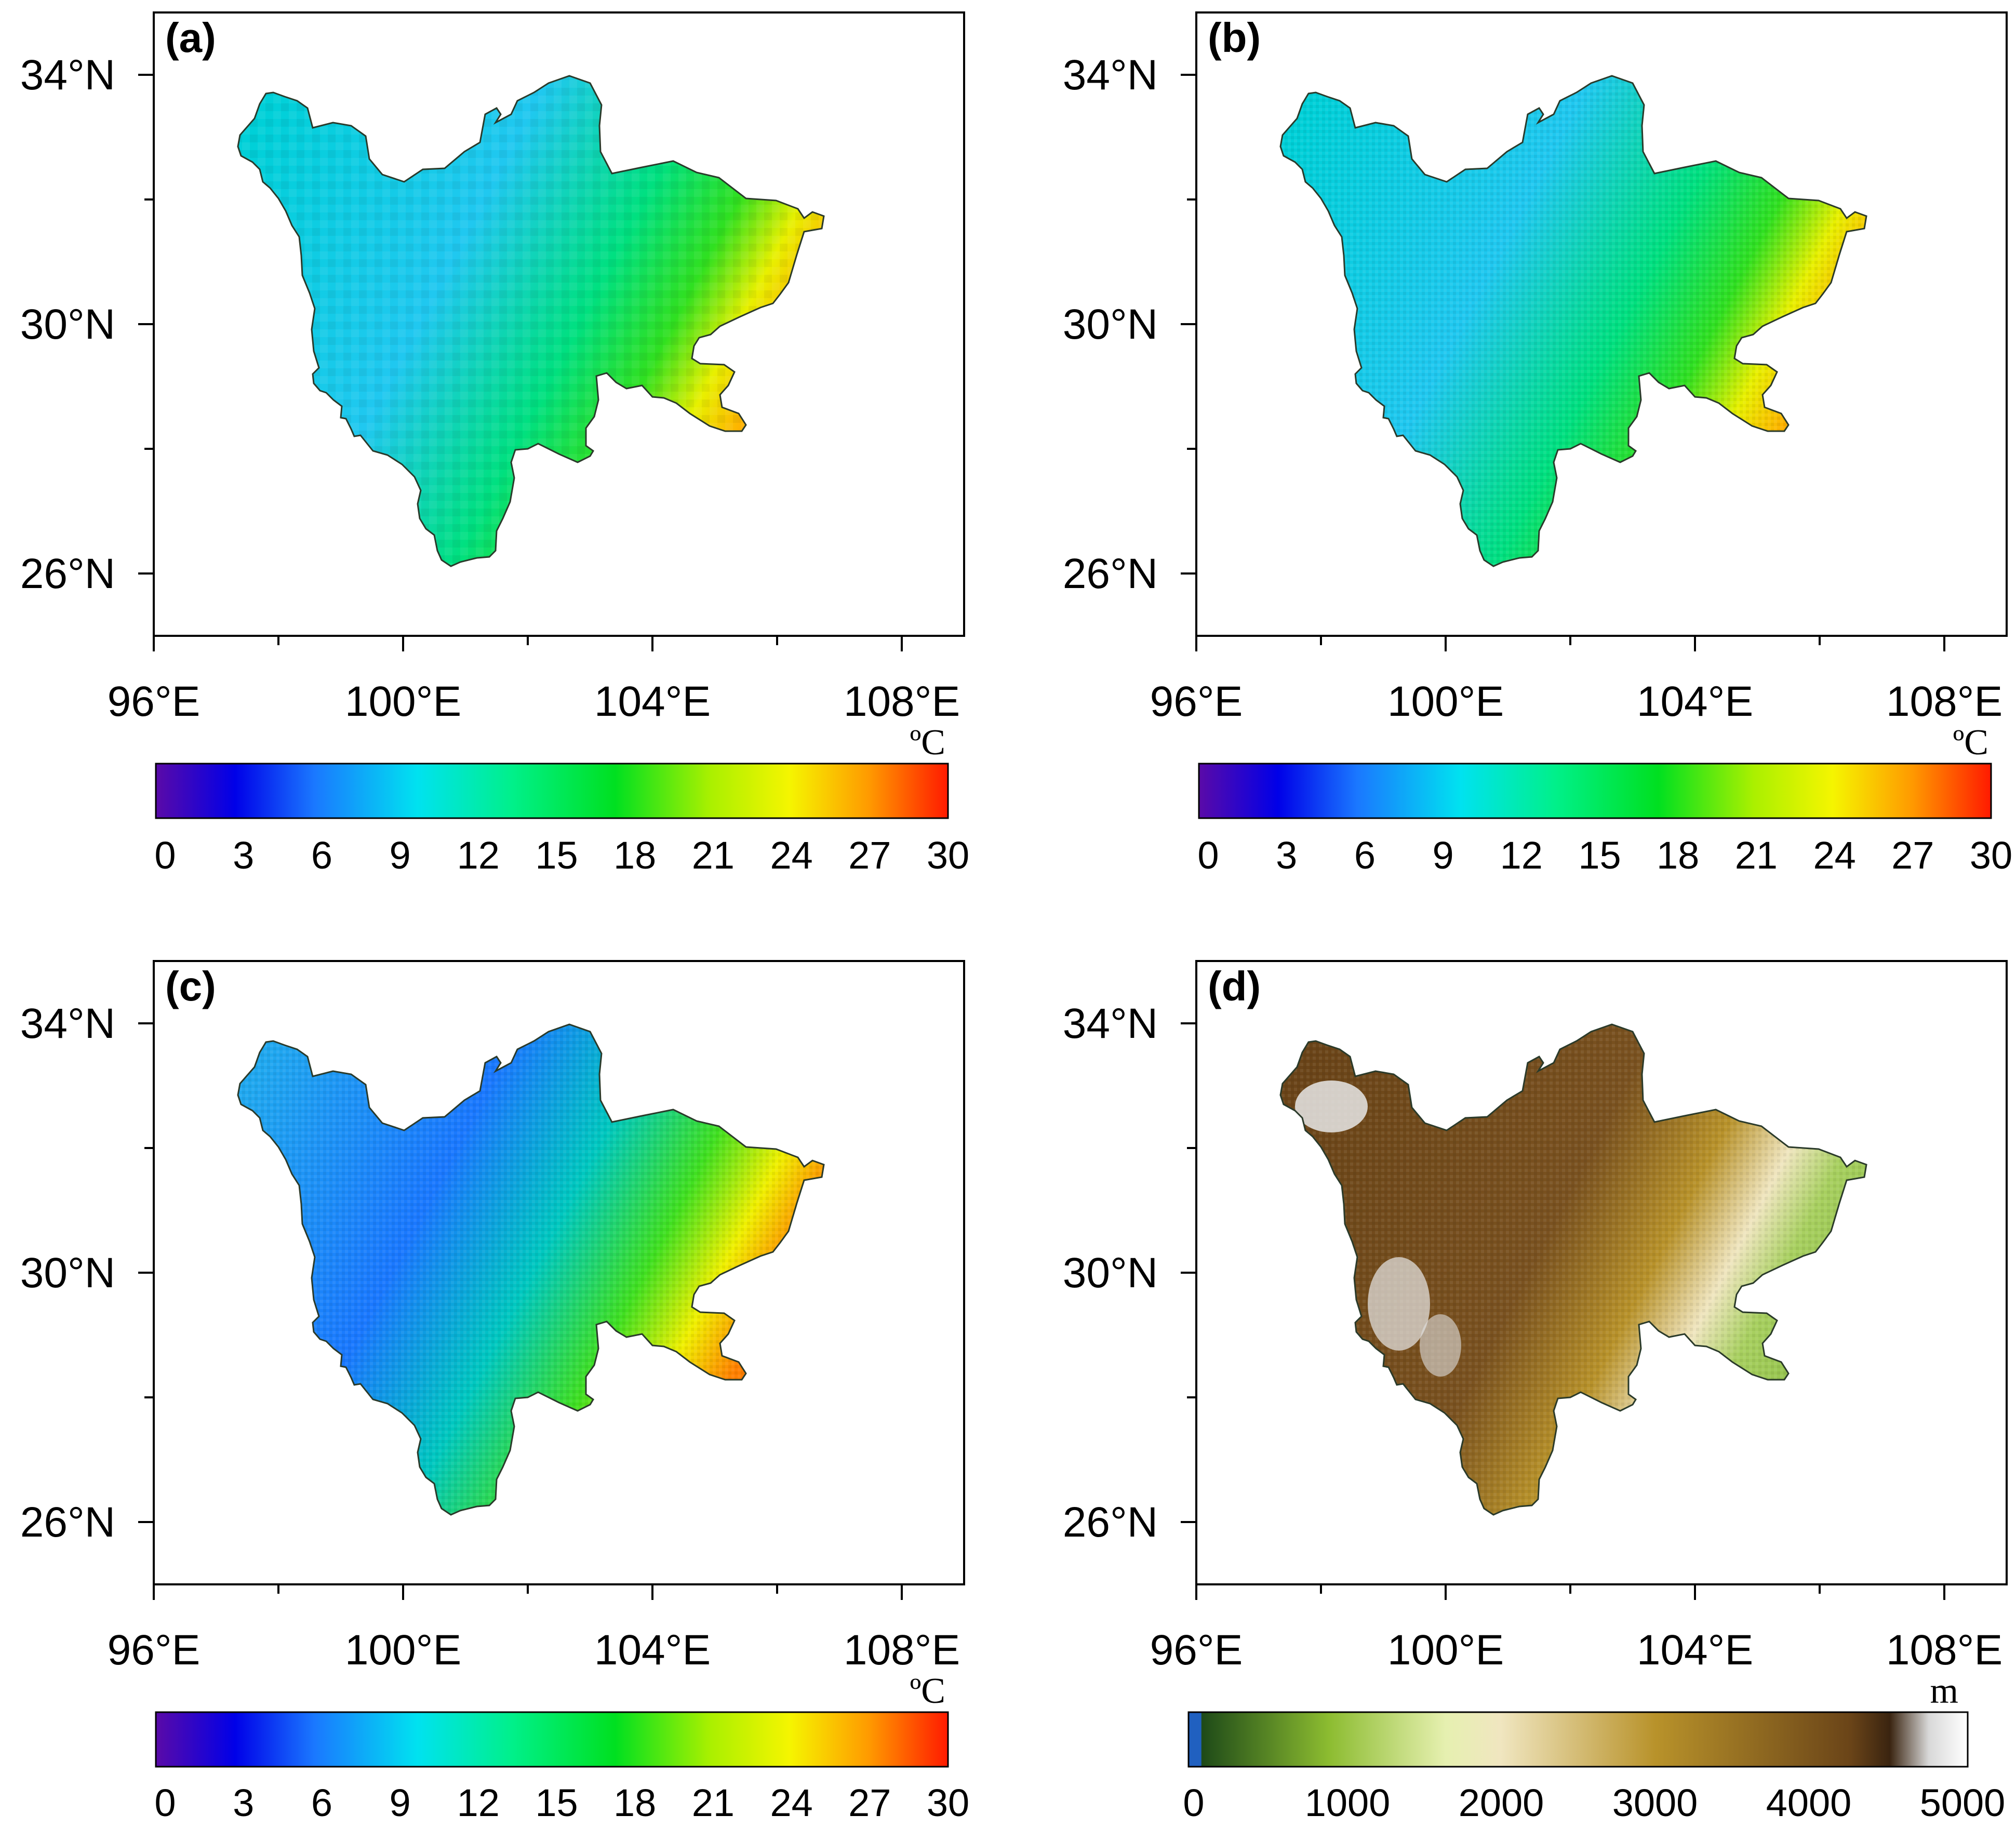  I want to click on colorbar-d: m 0 1000 2000 3000 4000 5000, so click(1594, 1747).